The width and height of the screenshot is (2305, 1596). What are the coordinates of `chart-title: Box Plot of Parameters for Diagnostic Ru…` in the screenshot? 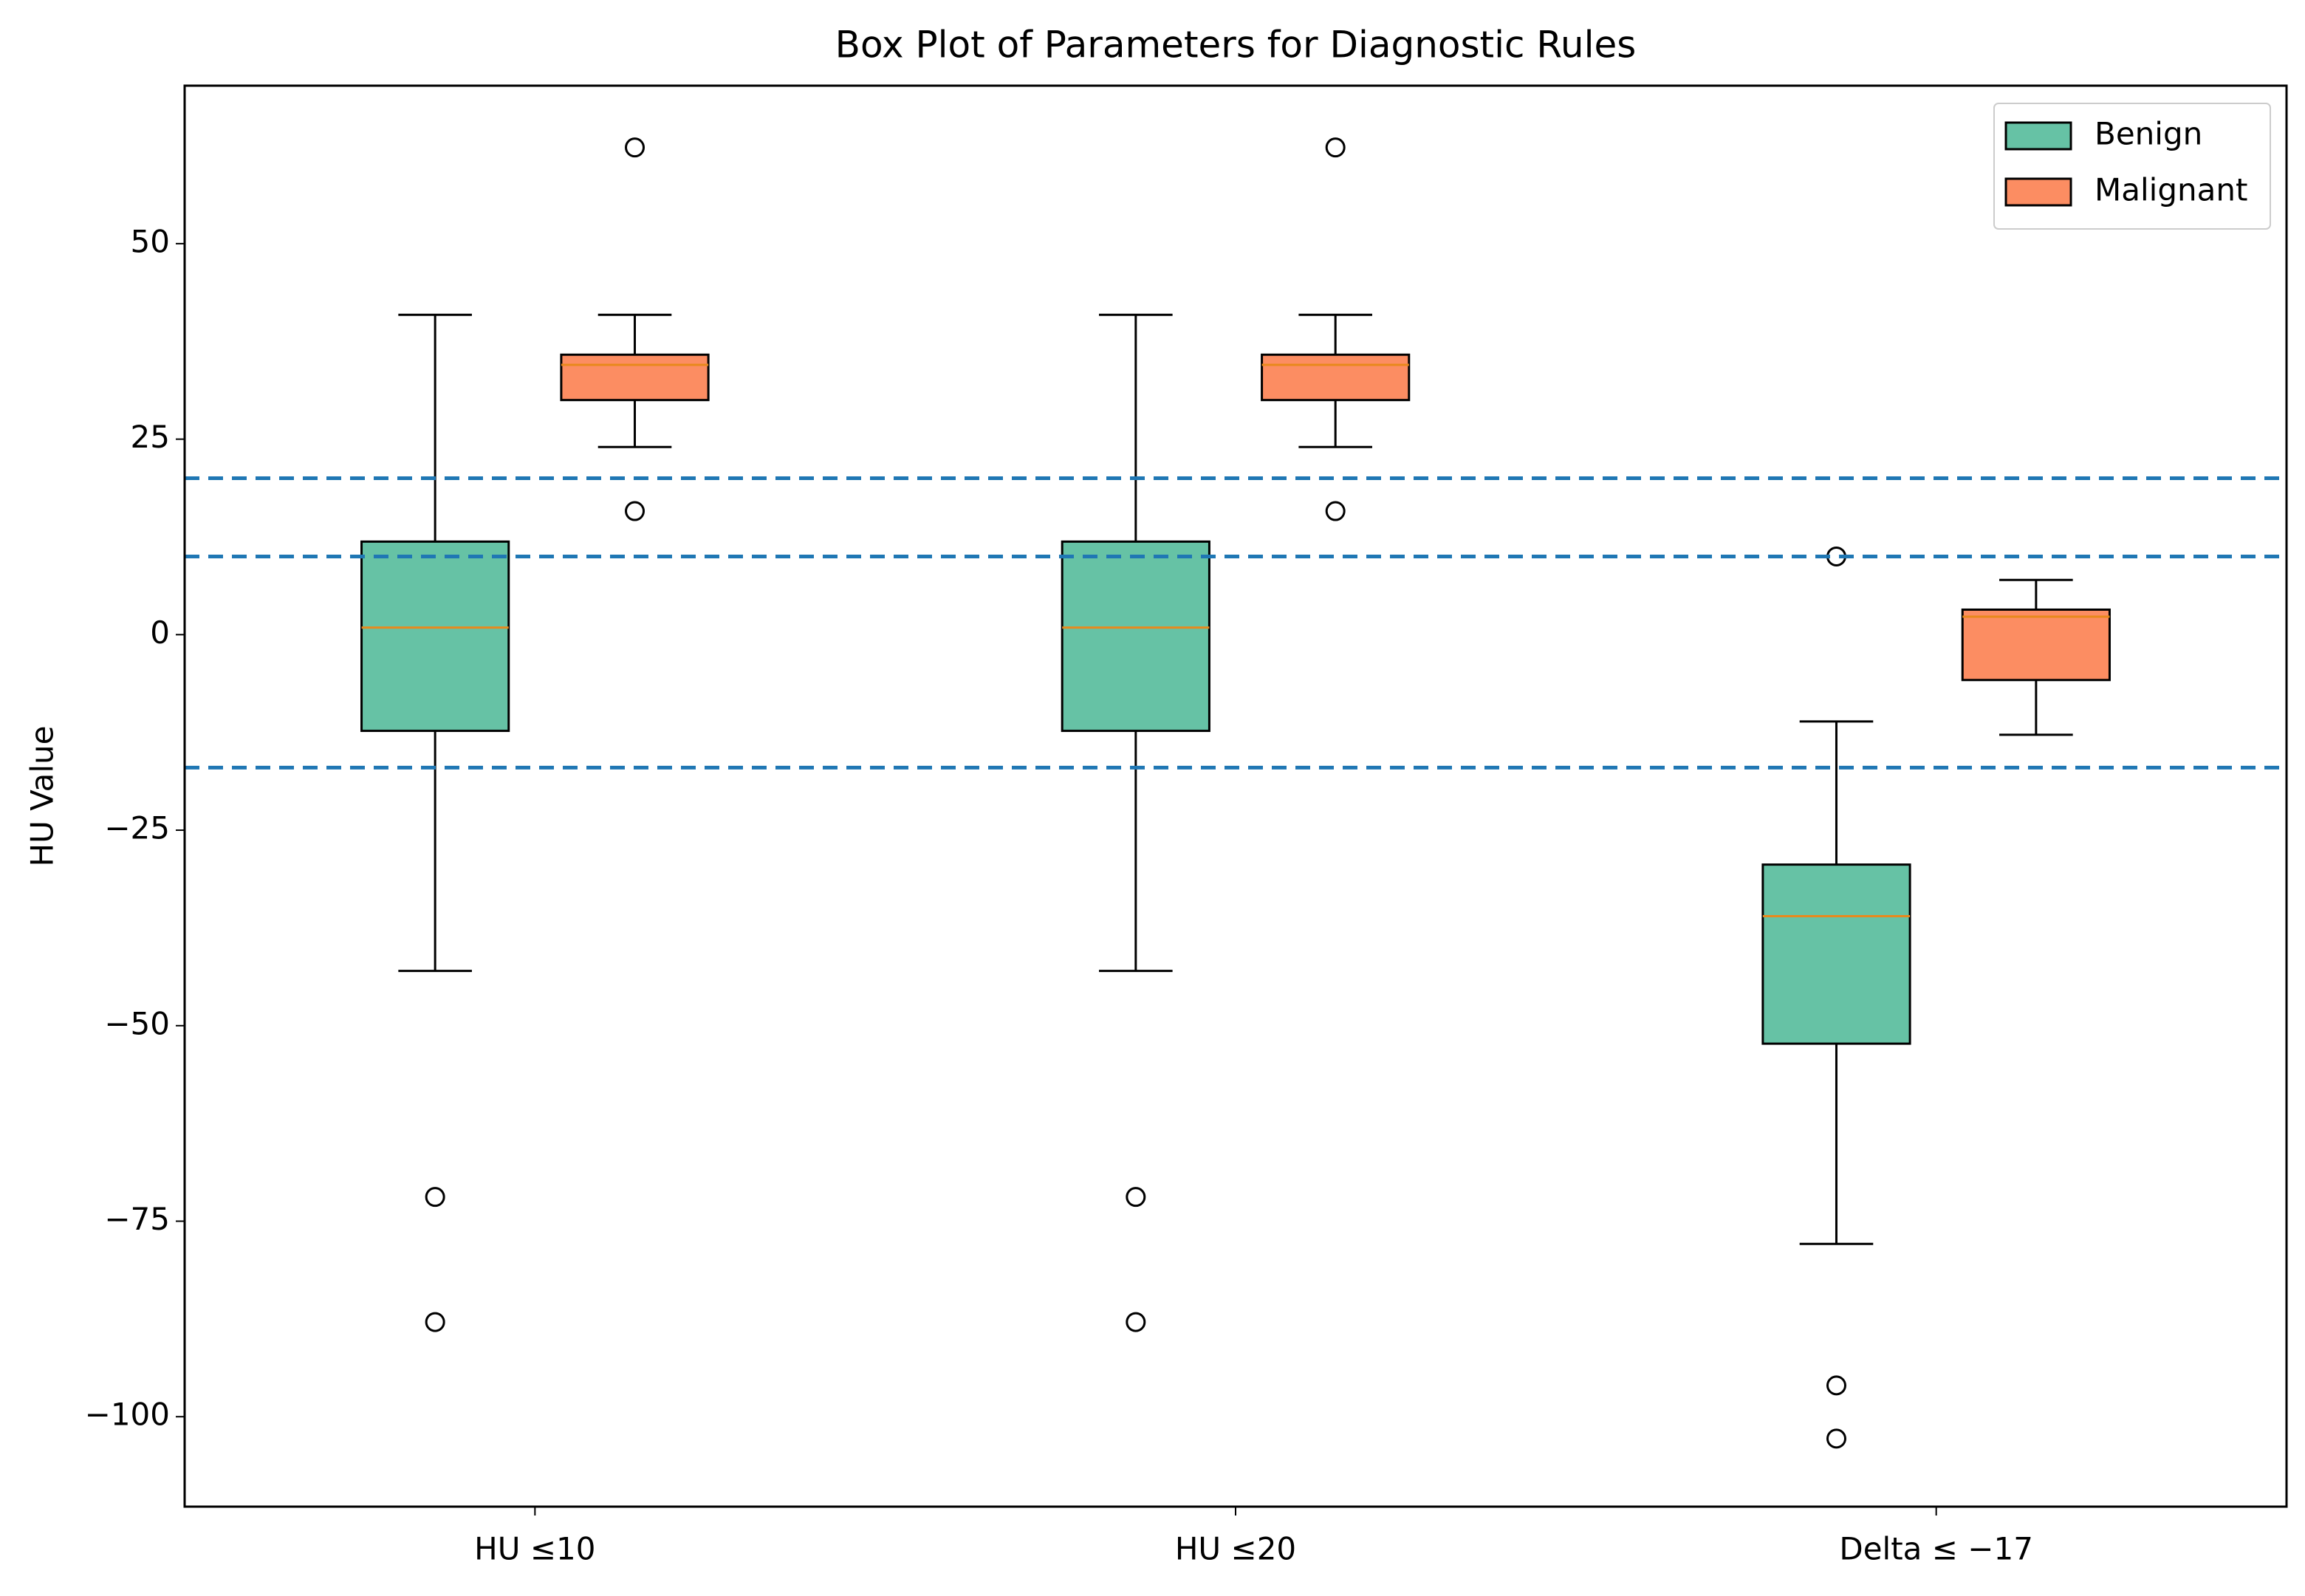 It's located at (1236, 45).